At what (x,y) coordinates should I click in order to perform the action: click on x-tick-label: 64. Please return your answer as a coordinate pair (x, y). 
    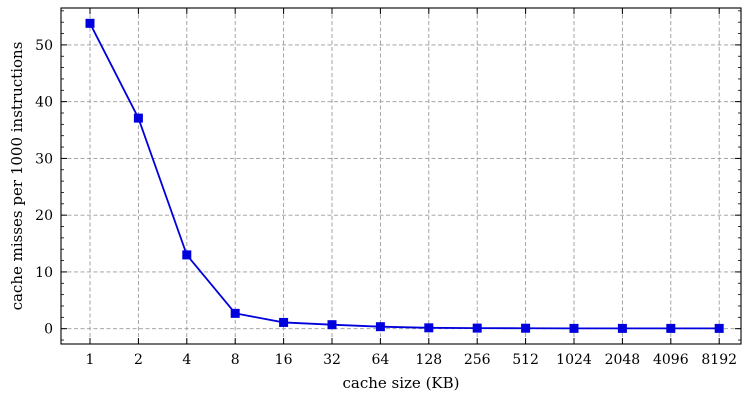
    Looking at the image, I should click on (380, 360).